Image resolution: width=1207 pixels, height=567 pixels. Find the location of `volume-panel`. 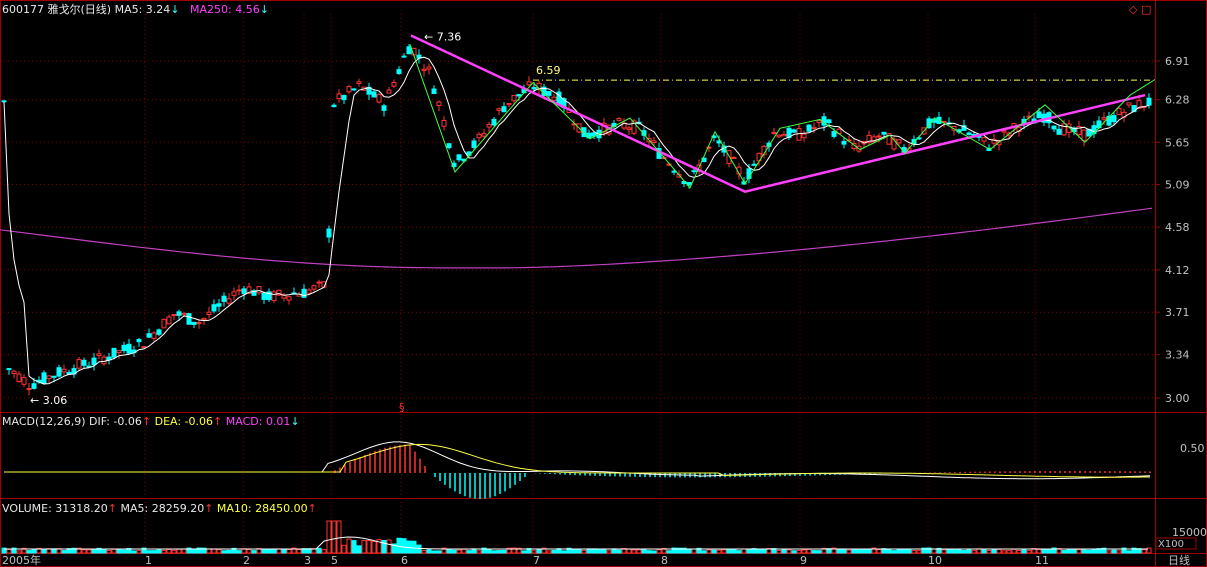

volume-panel is located at coordinates (576, 537).